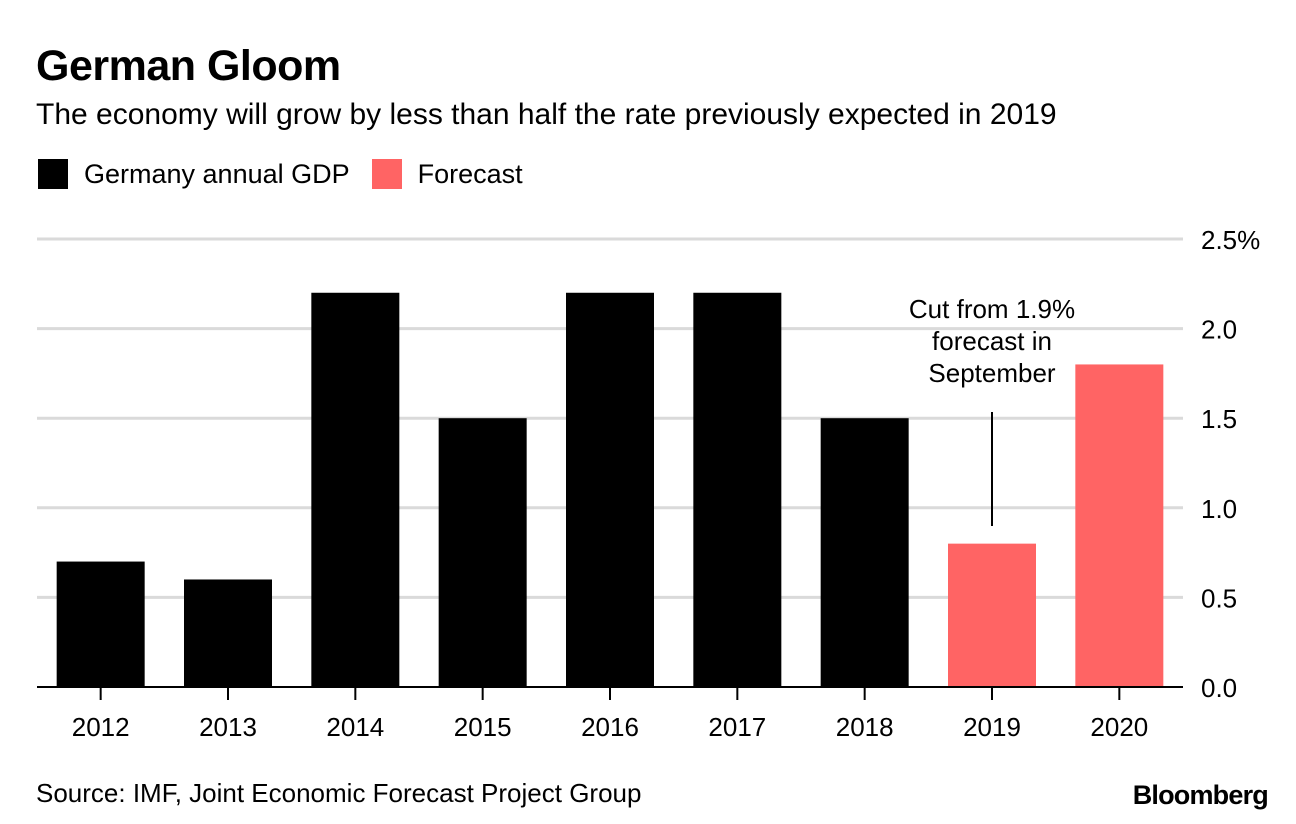  I want to click on x-tick-label: 2015, so click(483, 727).